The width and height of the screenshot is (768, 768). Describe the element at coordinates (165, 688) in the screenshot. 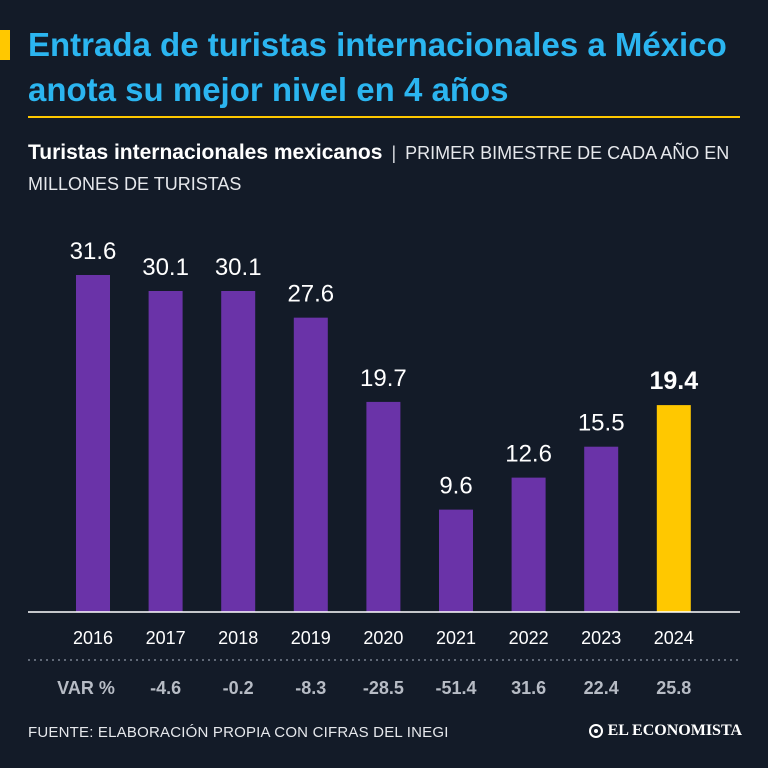

I see `variation-2017: -4.6` at that location.